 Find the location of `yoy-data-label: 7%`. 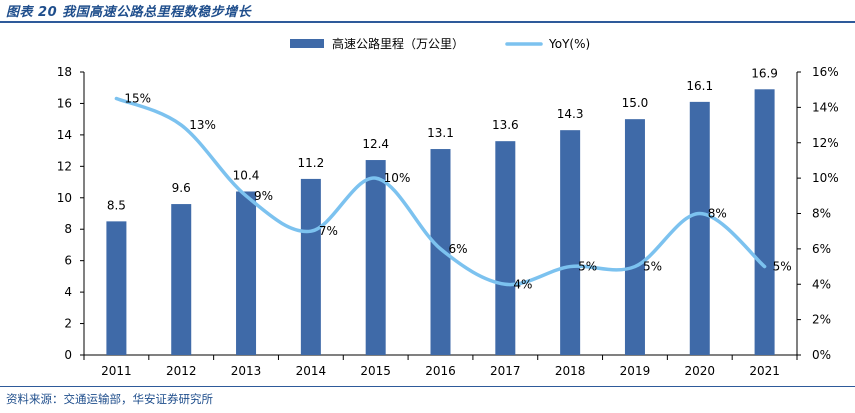

yoy-data-label: 7% is located at coordinates (328, 231).